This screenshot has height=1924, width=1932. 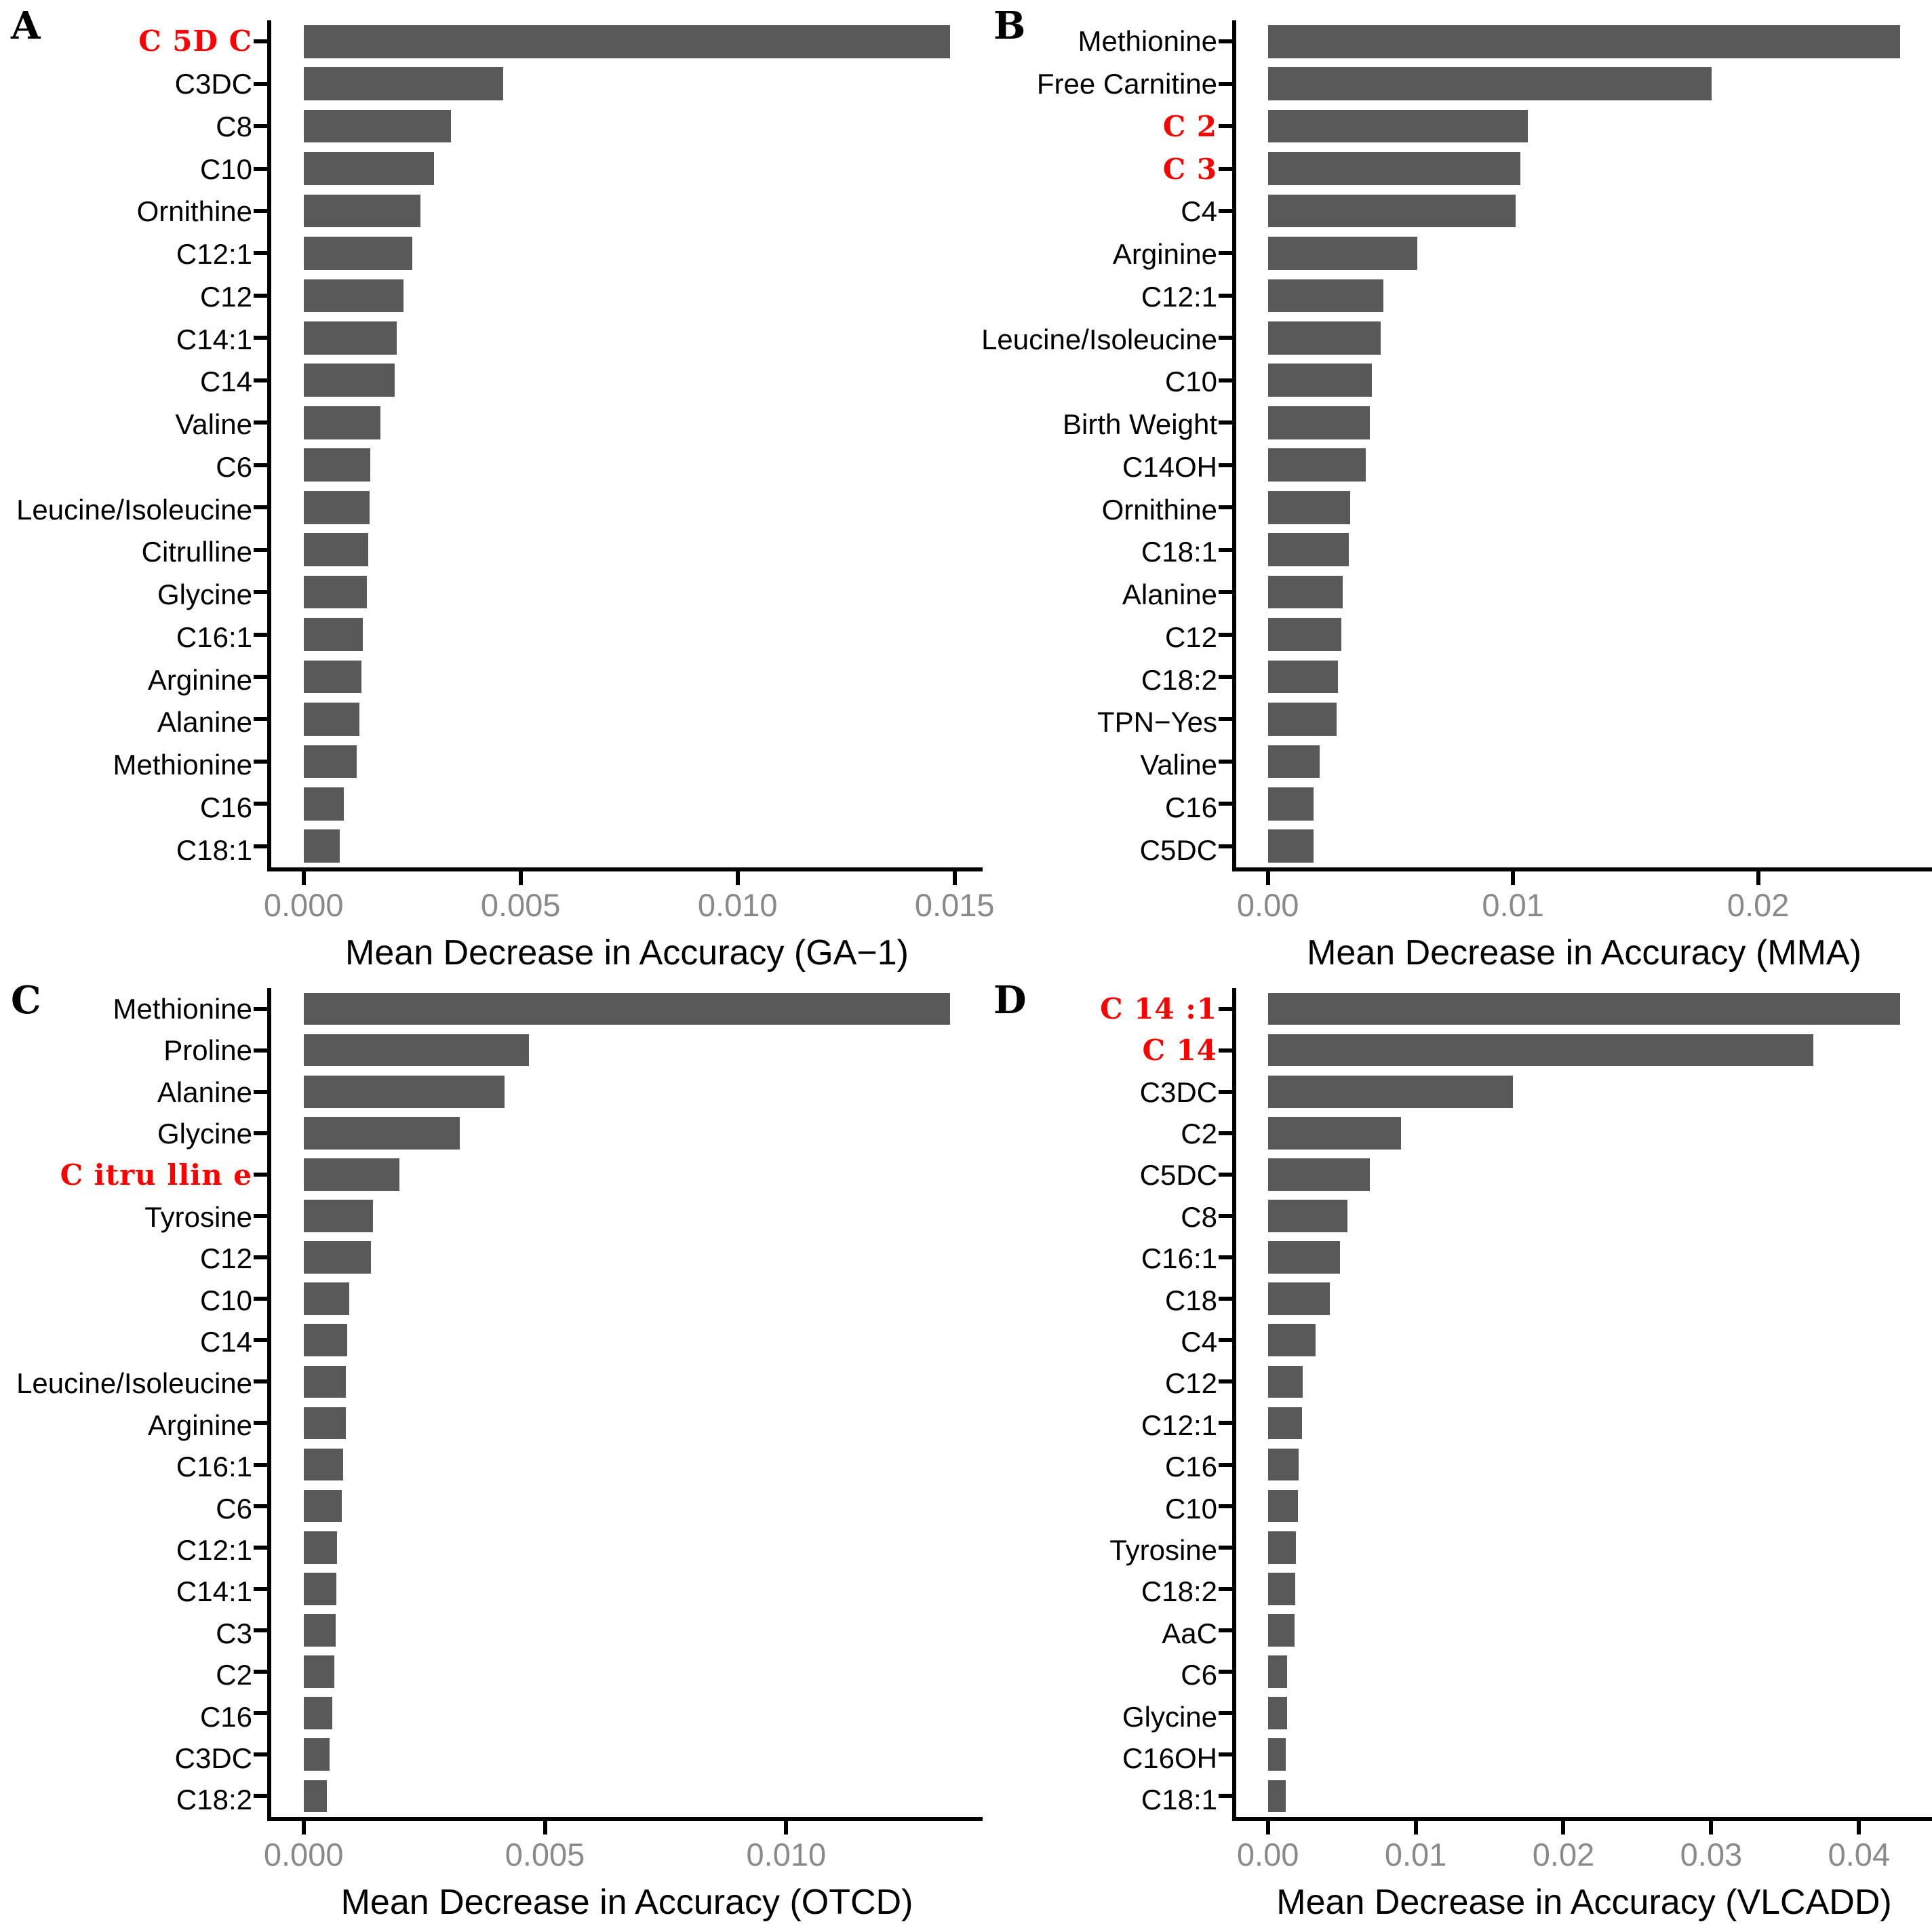 What do you see at coordinates (336, 465) in the screenshot?
I see `bar-C6` at bounding box center [336, 465].